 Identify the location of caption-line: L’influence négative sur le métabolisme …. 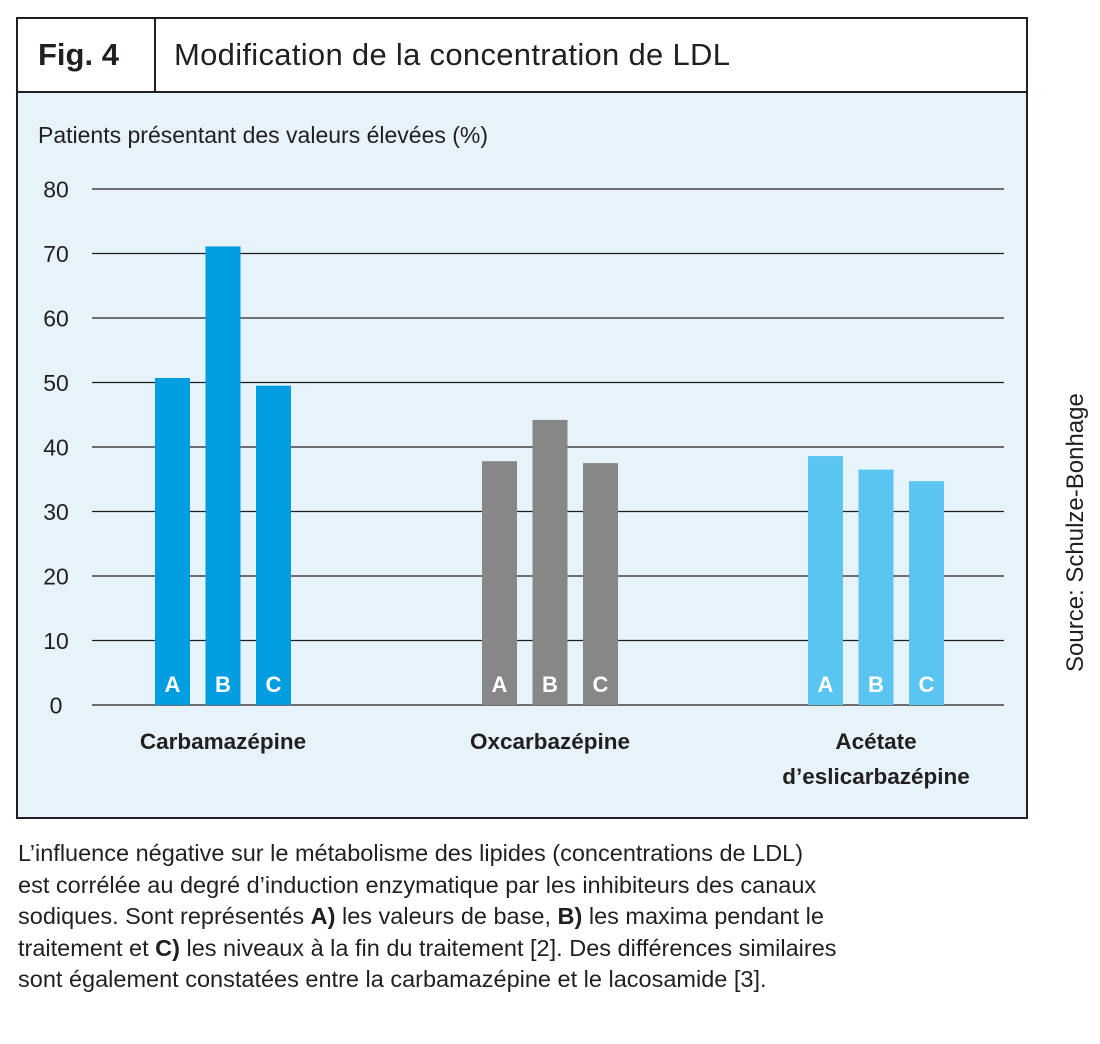
(411, 853).